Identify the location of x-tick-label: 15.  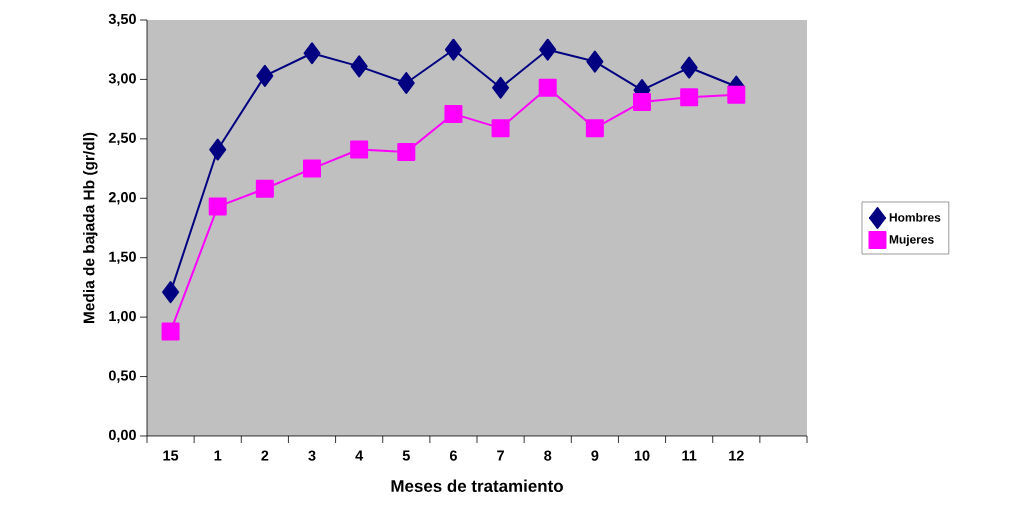
(171, 455).